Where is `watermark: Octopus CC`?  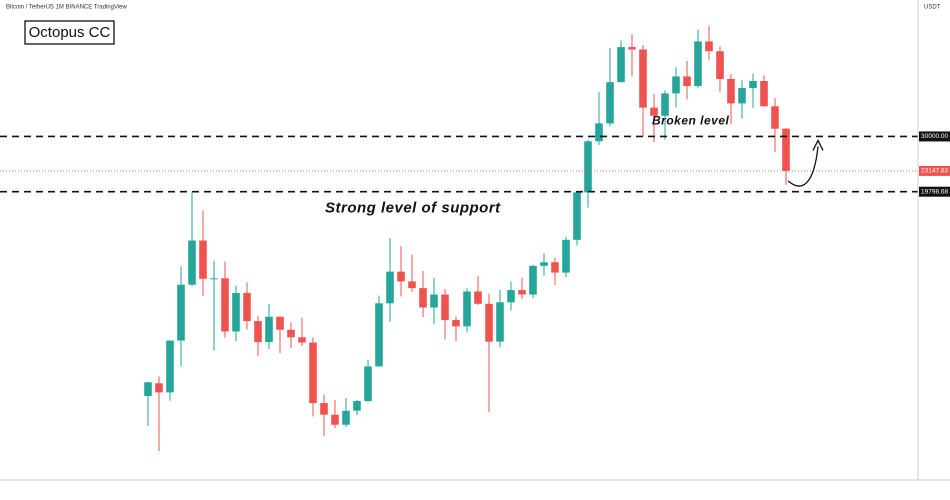 watermark: Octopus CC is located at coordinates (70, 32).